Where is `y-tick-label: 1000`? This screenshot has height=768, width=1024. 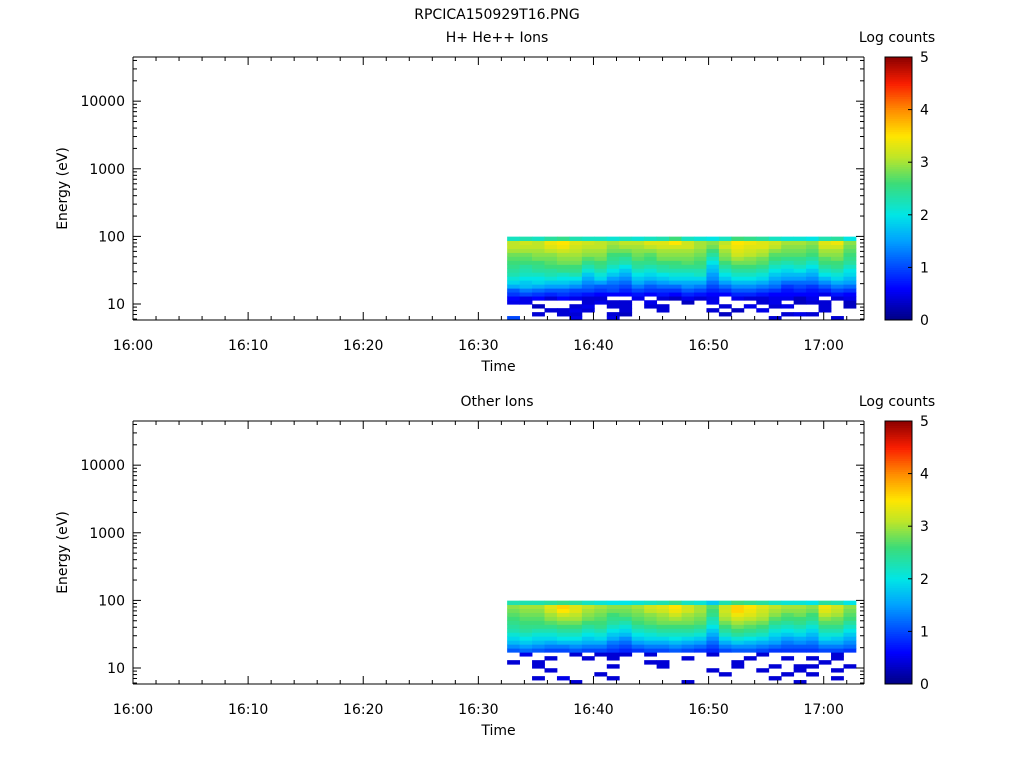 y-tick-label: 1000 is located at coordinates (107, 534).